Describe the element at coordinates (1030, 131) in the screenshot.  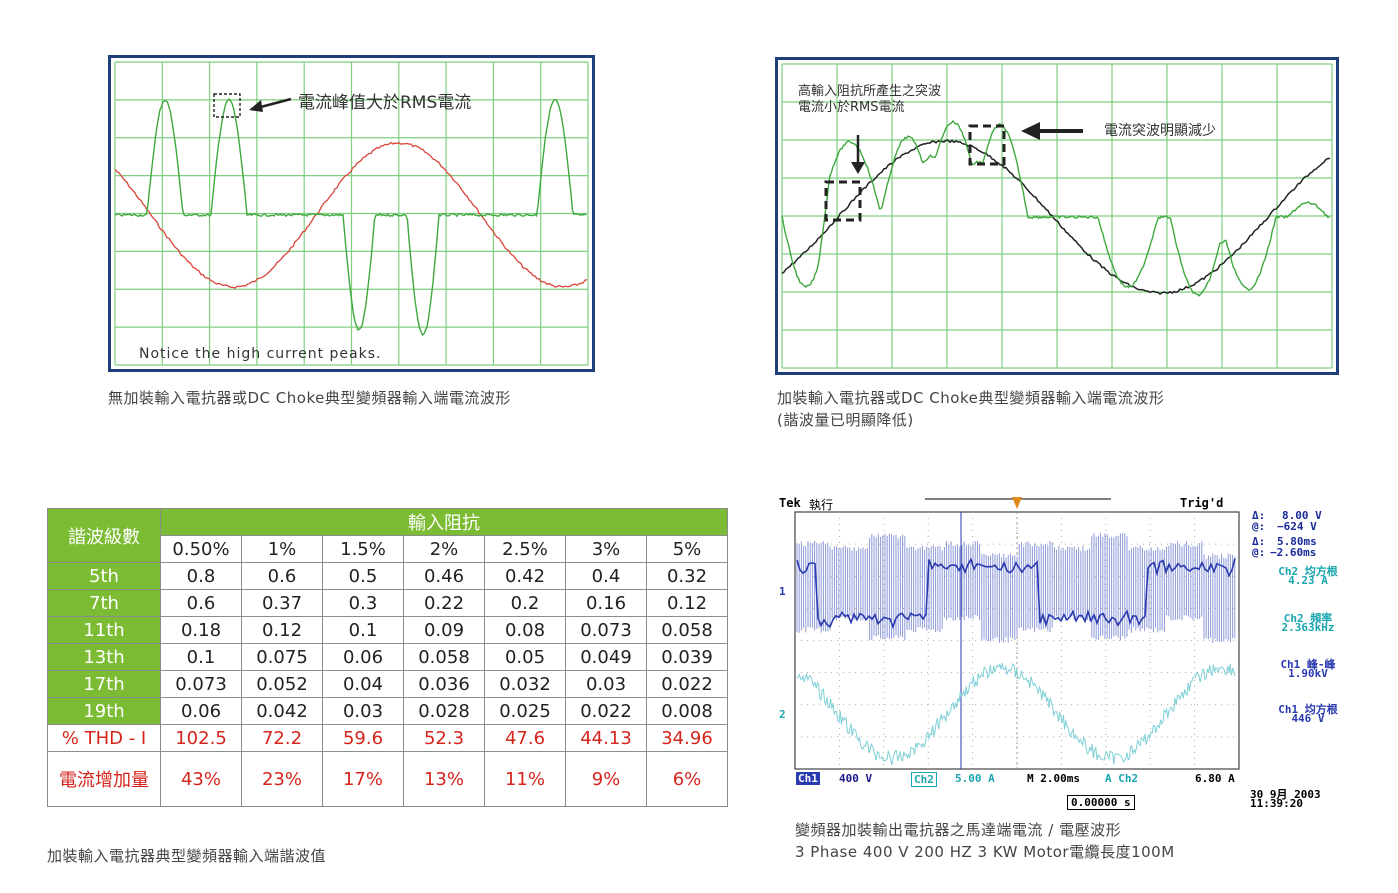
I see `arrow-left-head` at that location.